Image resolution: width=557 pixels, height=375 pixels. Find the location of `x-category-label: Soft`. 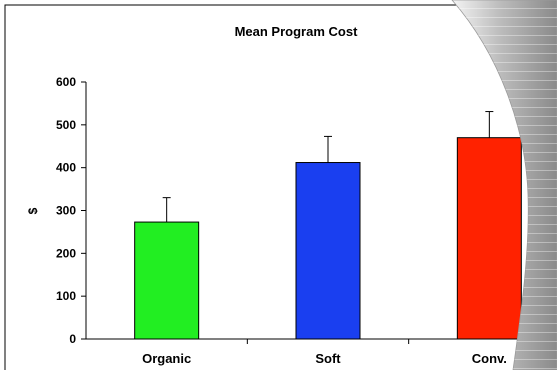

x-category-label: Soft is located at coordinates (328, 358).